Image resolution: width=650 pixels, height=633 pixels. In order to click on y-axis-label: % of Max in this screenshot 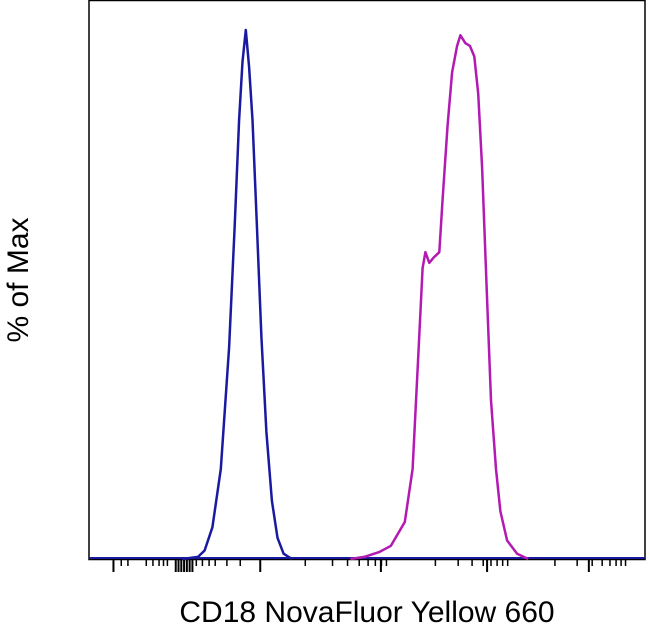, I will do `click(18, 279)`.